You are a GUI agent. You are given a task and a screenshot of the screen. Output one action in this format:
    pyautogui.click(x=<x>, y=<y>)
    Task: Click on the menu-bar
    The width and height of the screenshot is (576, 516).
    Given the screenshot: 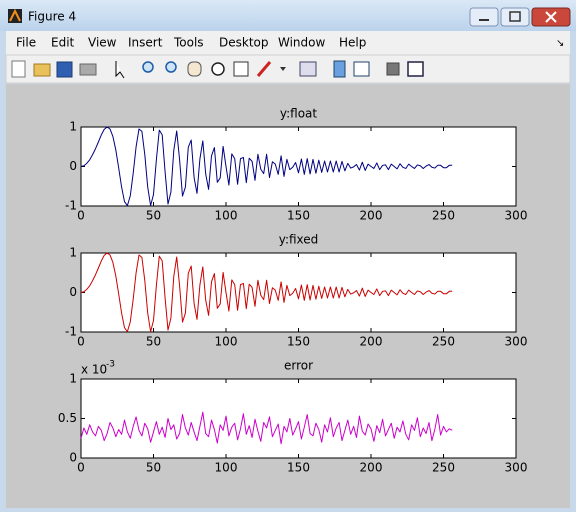 What is the action you would take?
    pyautogui.click(x=288, y=43)
    